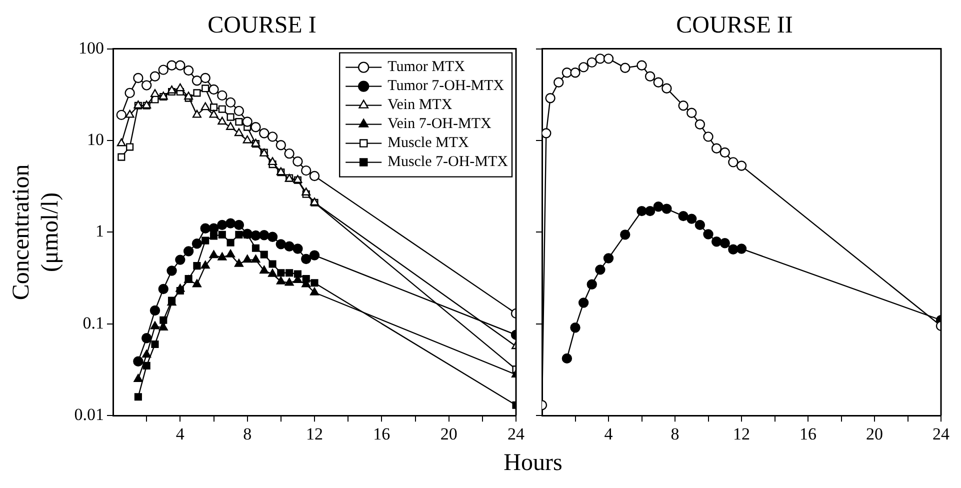 This screenshot has width=961, height=488. What do you see at coordinates (427, 67) in the screenshot?
I see `legend-label: Tumor MTX` at bounding box center [427, 67].